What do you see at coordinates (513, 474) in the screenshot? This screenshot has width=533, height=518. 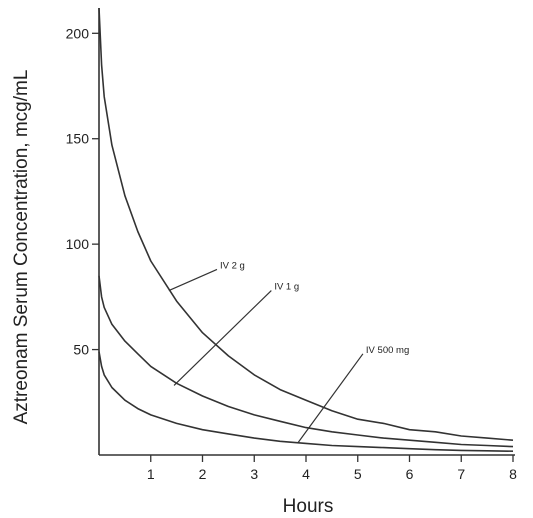 I see `x-tick-label: 8` at bounding box center [513, 474].